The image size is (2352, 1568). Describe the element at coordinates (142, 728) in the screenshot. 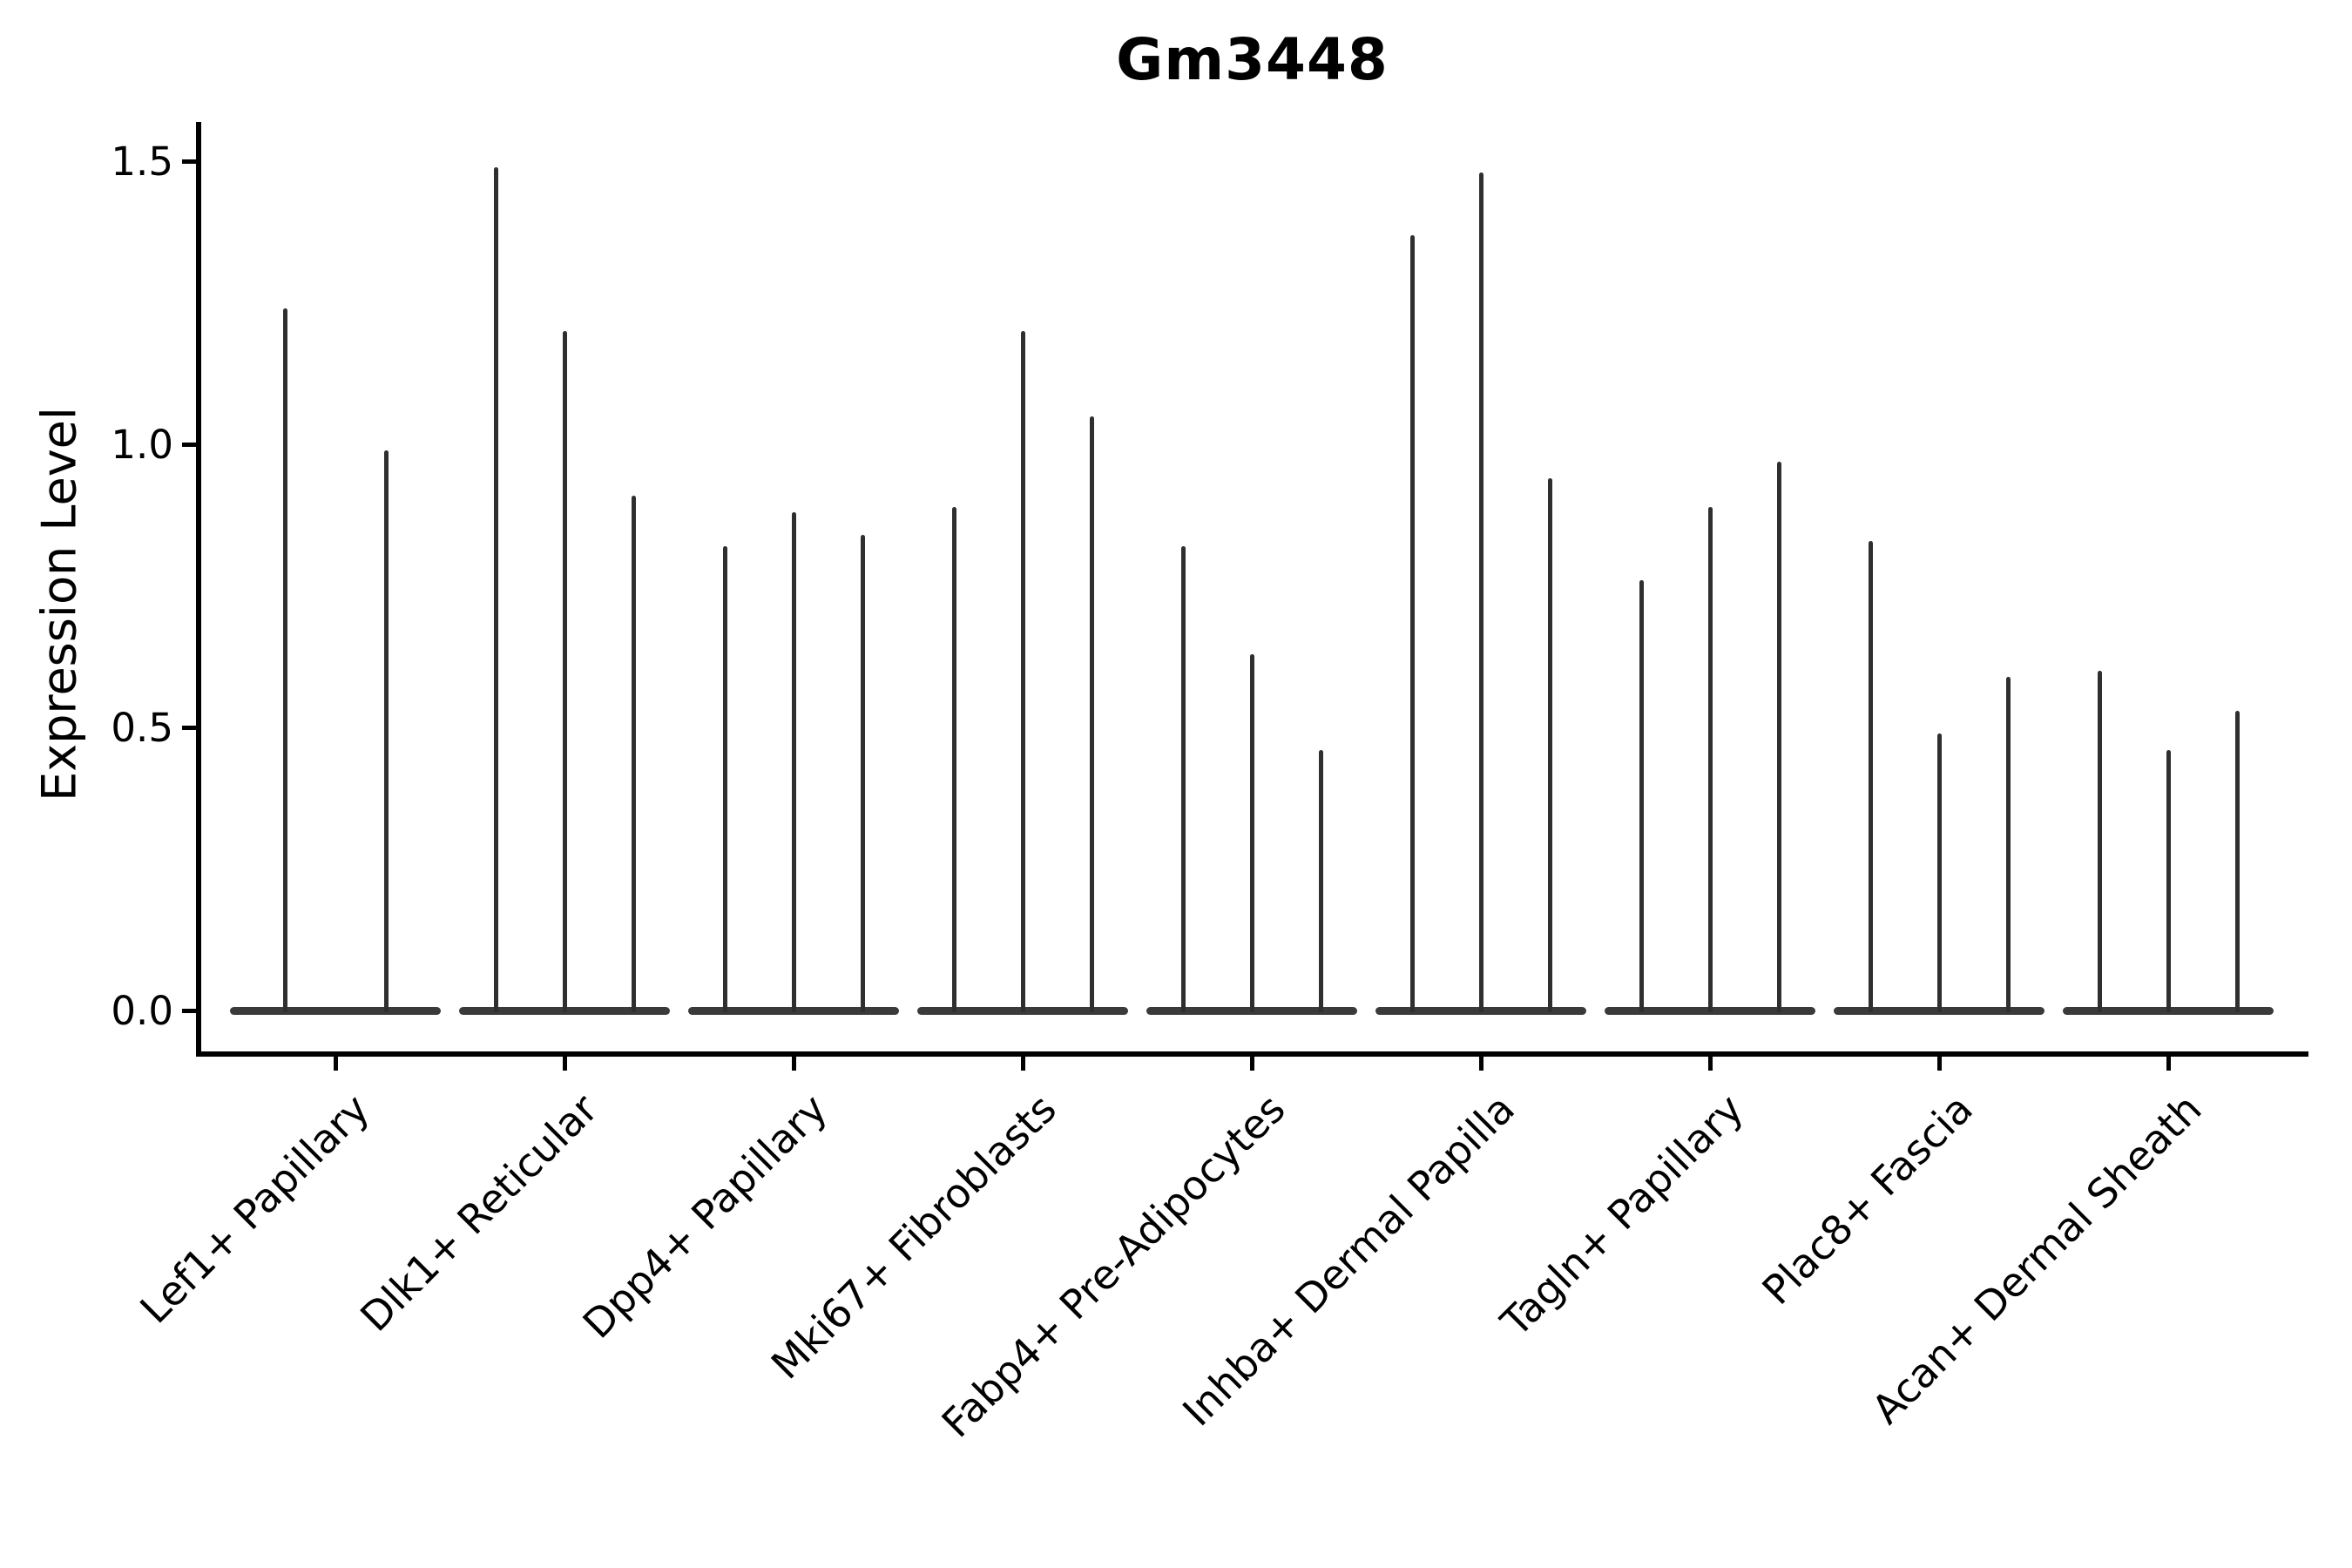

I see `y-tick-label: 0.5` at that location.